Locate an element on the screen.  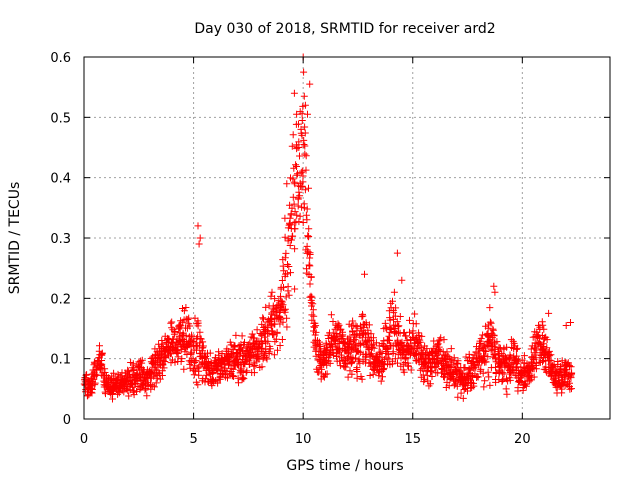
y-tick-label: 0.2 is located at coordinates (60, 299).